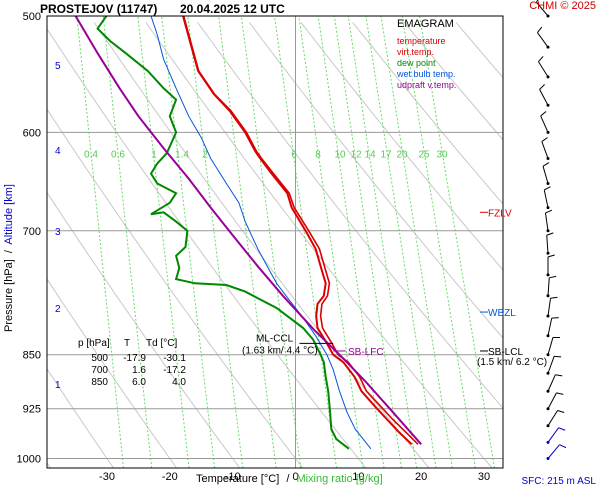 This screenshot has width=600, height=500. Describe the element at coordinates (425, 24) in the screenshot. I see `legend-title: EMAGRAM` at that location.